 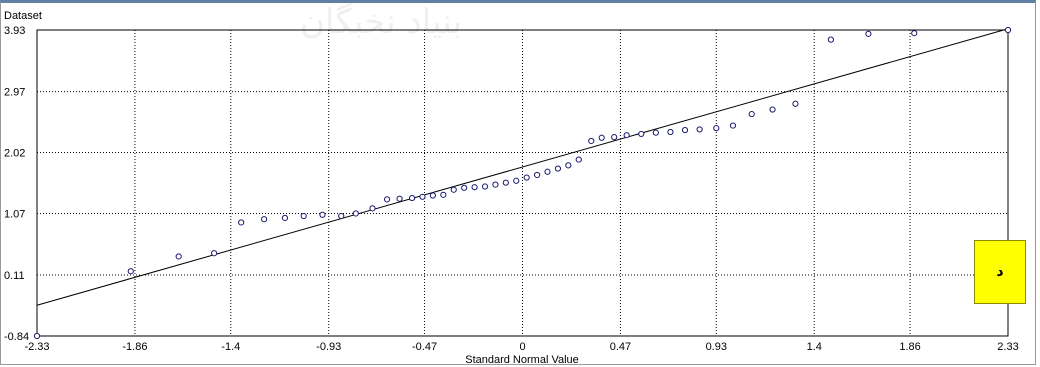 I want to click on x-tick-label: 1.86, so click(x=909, y=347).